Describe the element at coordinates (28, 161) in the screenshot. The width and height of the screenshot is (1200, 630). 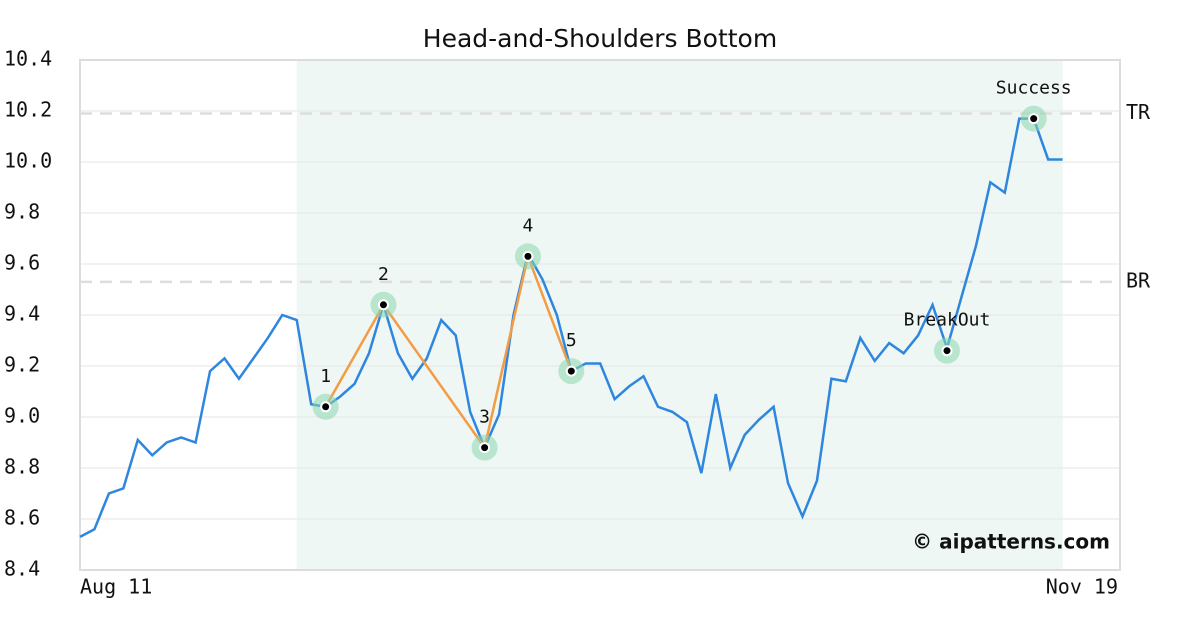
I see `y-tick-label: 10.0` at that location.